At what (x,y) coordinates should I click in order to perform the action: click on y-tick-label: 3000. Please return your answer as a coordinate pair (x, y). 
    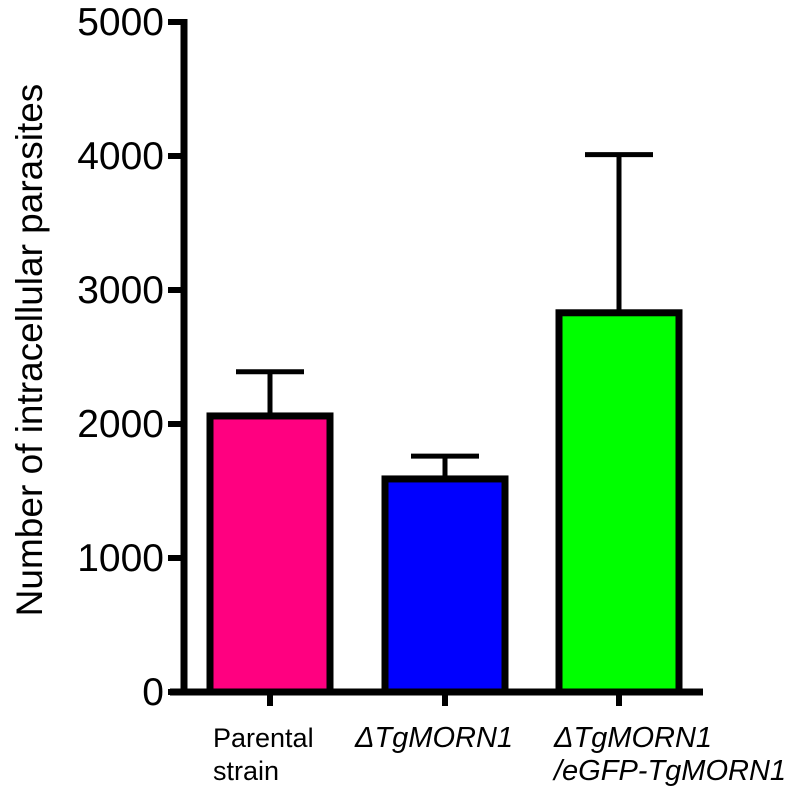
    Looking at the image, I should click on (120, 290).